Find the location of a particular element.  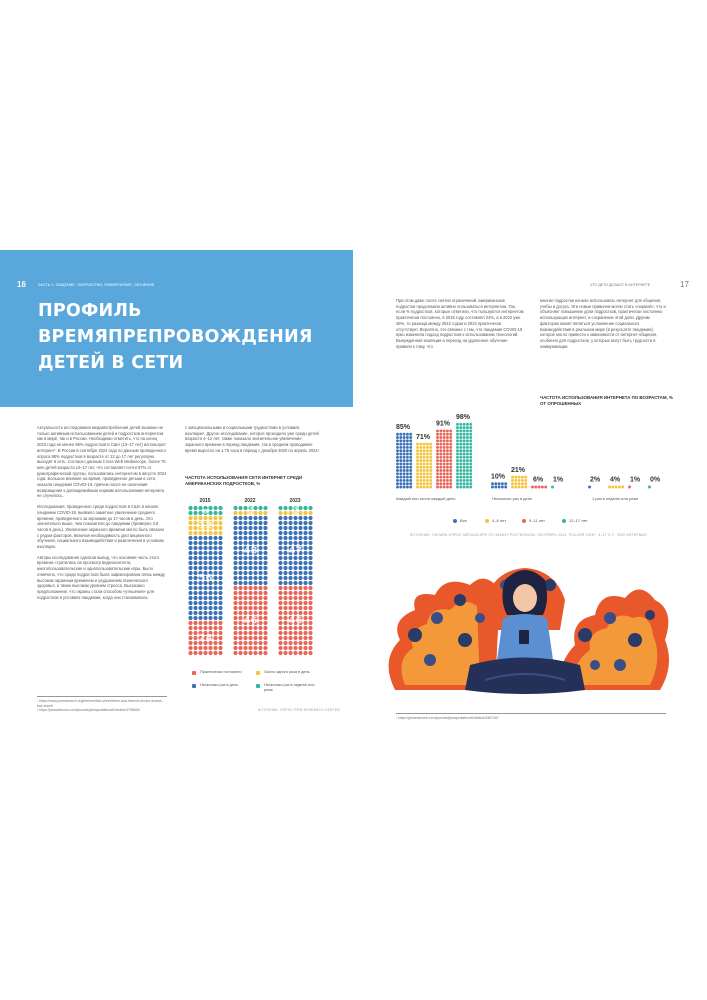

data-label: 1% is located at coordinates (635, 480).